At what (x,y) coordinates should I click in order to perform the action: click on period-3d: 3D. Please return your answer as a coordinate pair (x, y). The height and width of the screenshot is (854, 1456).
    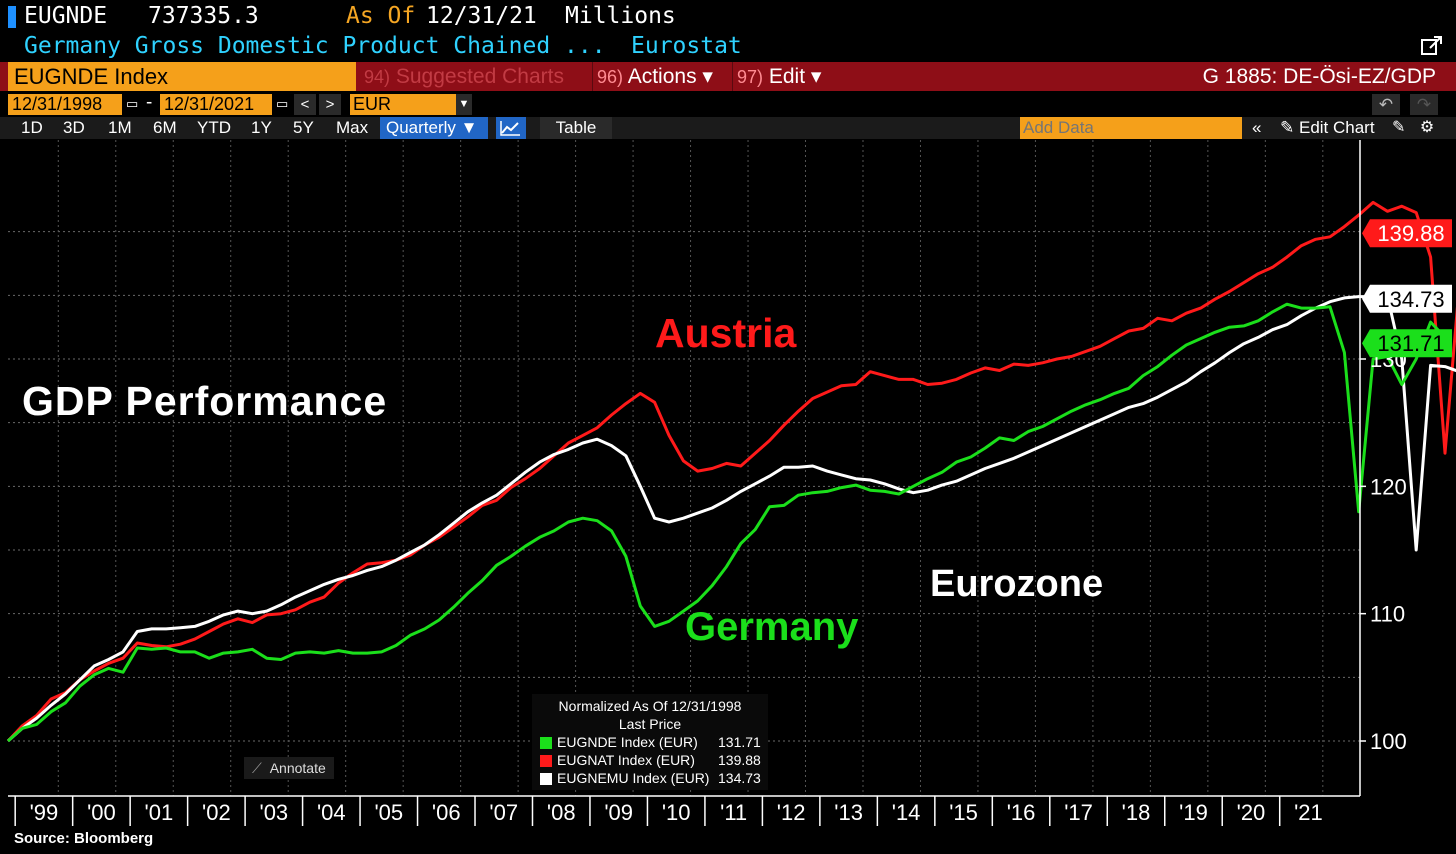
    Looking at the image, I should click on (74, 127).